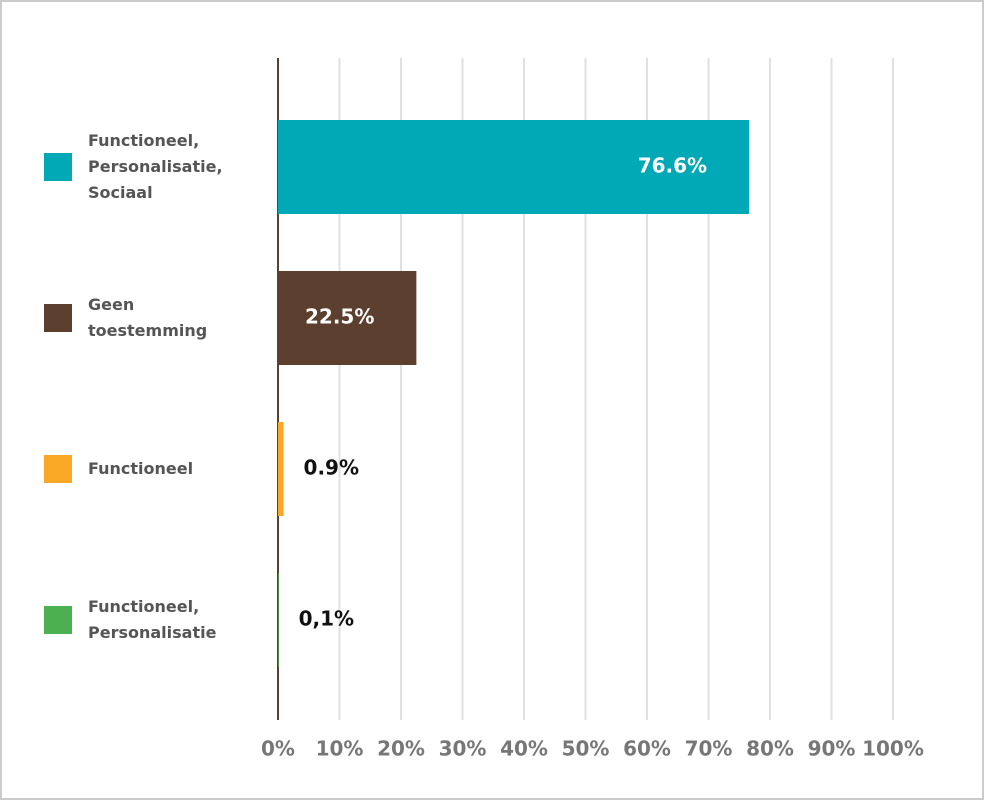 The height and width of the screenshot is (800, 984). What do you see at coordinates (155, 166) in the screenshot?
I see `category-label: Functioneel, Personalisatie, Sociaal` at bounding box center [155, 166].